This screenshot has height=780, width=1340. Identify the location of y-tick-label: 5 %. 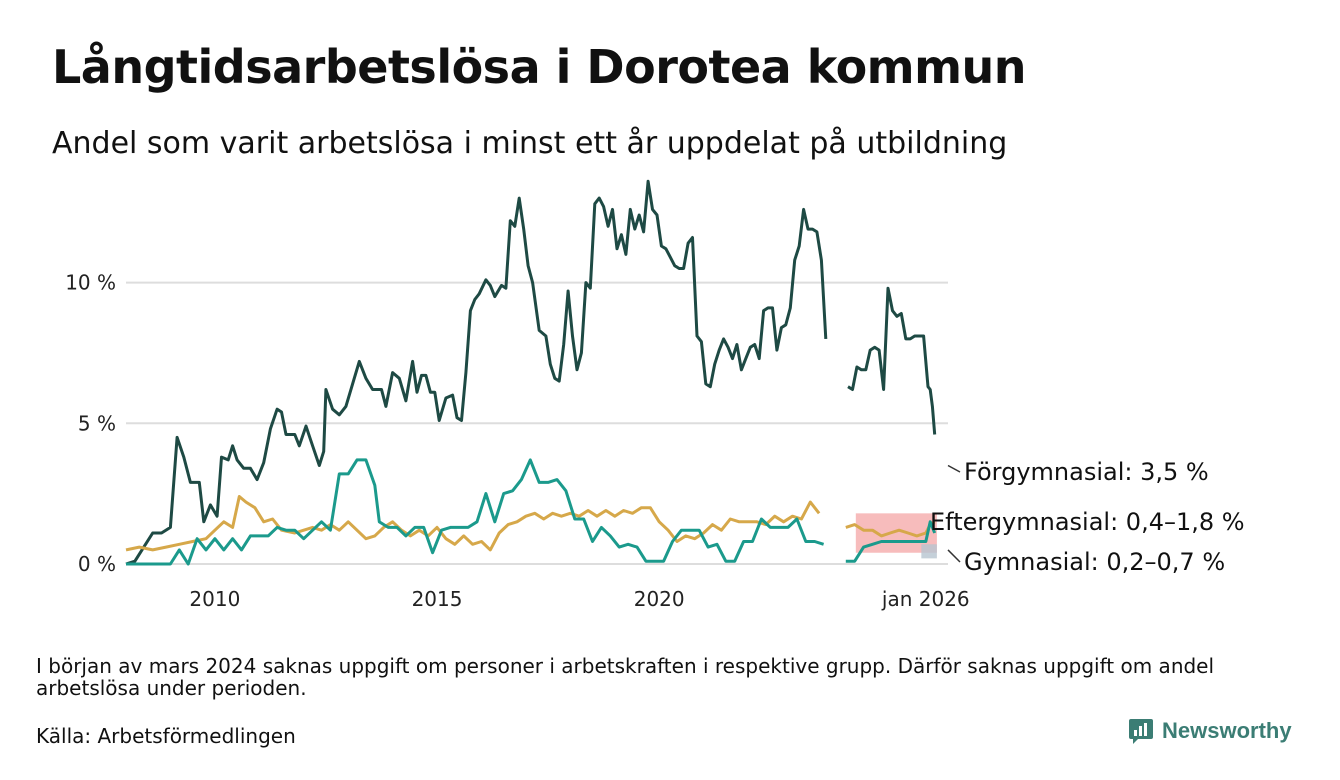
(97, 423).